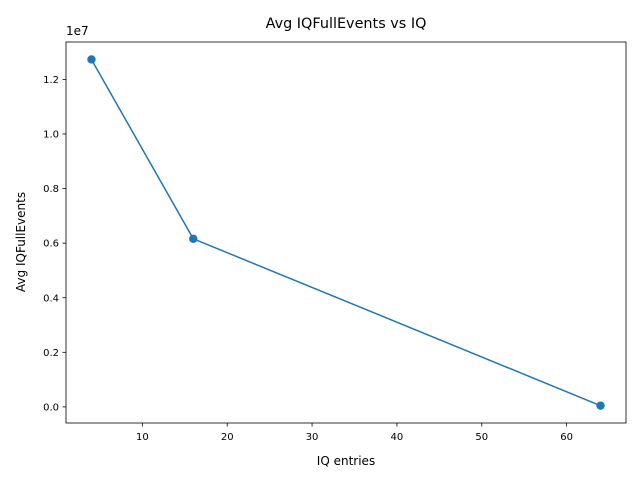 The width and height of the screenshot is (640, 484). What do you see at coordinates (77, 31) in the screenshot?
I see `y-offset-label: 1e7` at bounding box center [77, 31].